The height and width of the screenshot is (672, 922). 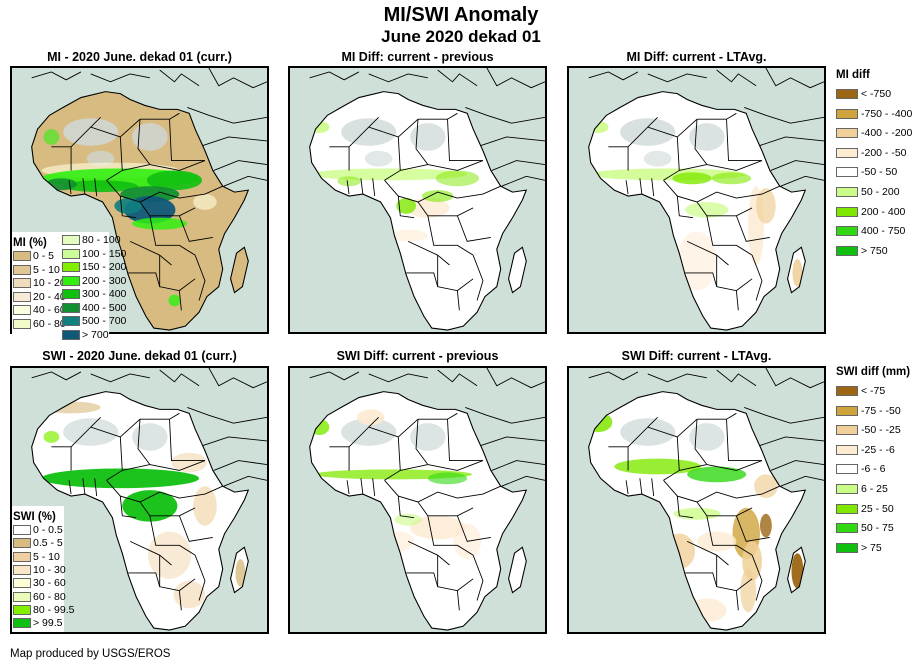 I want to click on legend-label: 500 - 700, so click(x=104, y=321).